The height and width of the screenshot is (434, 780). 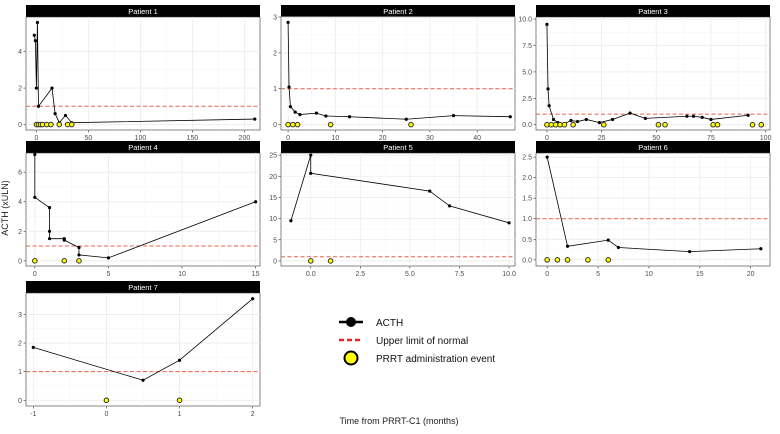 What do you see at coordinates (527, 178) in the screenshot?
I see `panel-6-y-tick-label: 2.0` at bounding box center [527, 178].